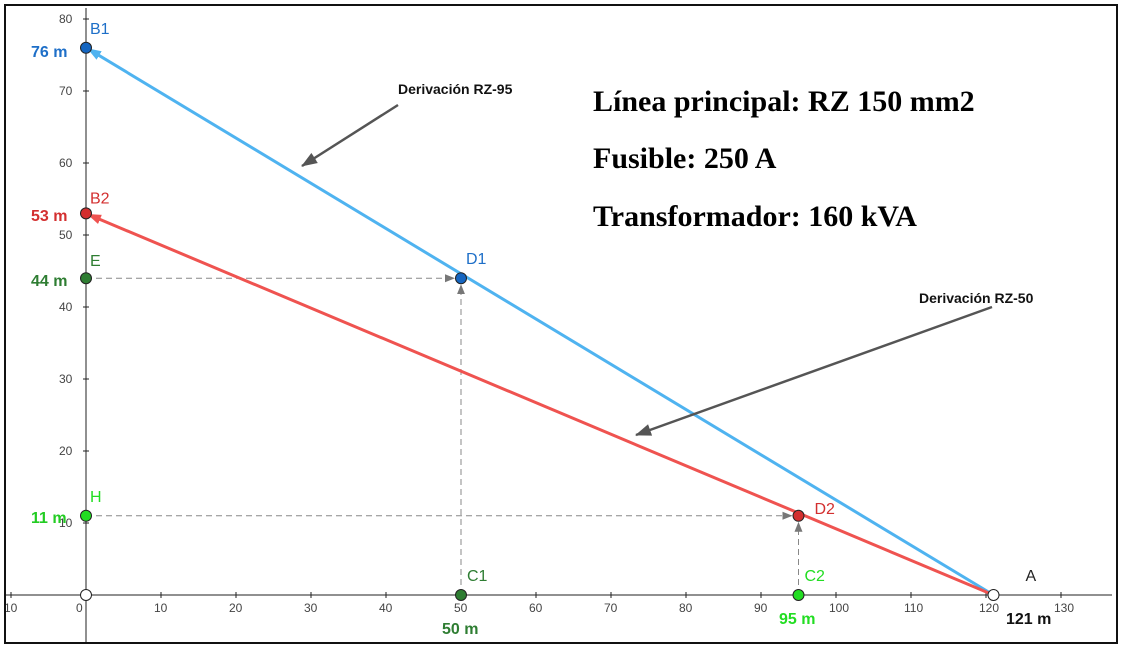  I want to click on point-label-d2: D2, so click(825, 509).